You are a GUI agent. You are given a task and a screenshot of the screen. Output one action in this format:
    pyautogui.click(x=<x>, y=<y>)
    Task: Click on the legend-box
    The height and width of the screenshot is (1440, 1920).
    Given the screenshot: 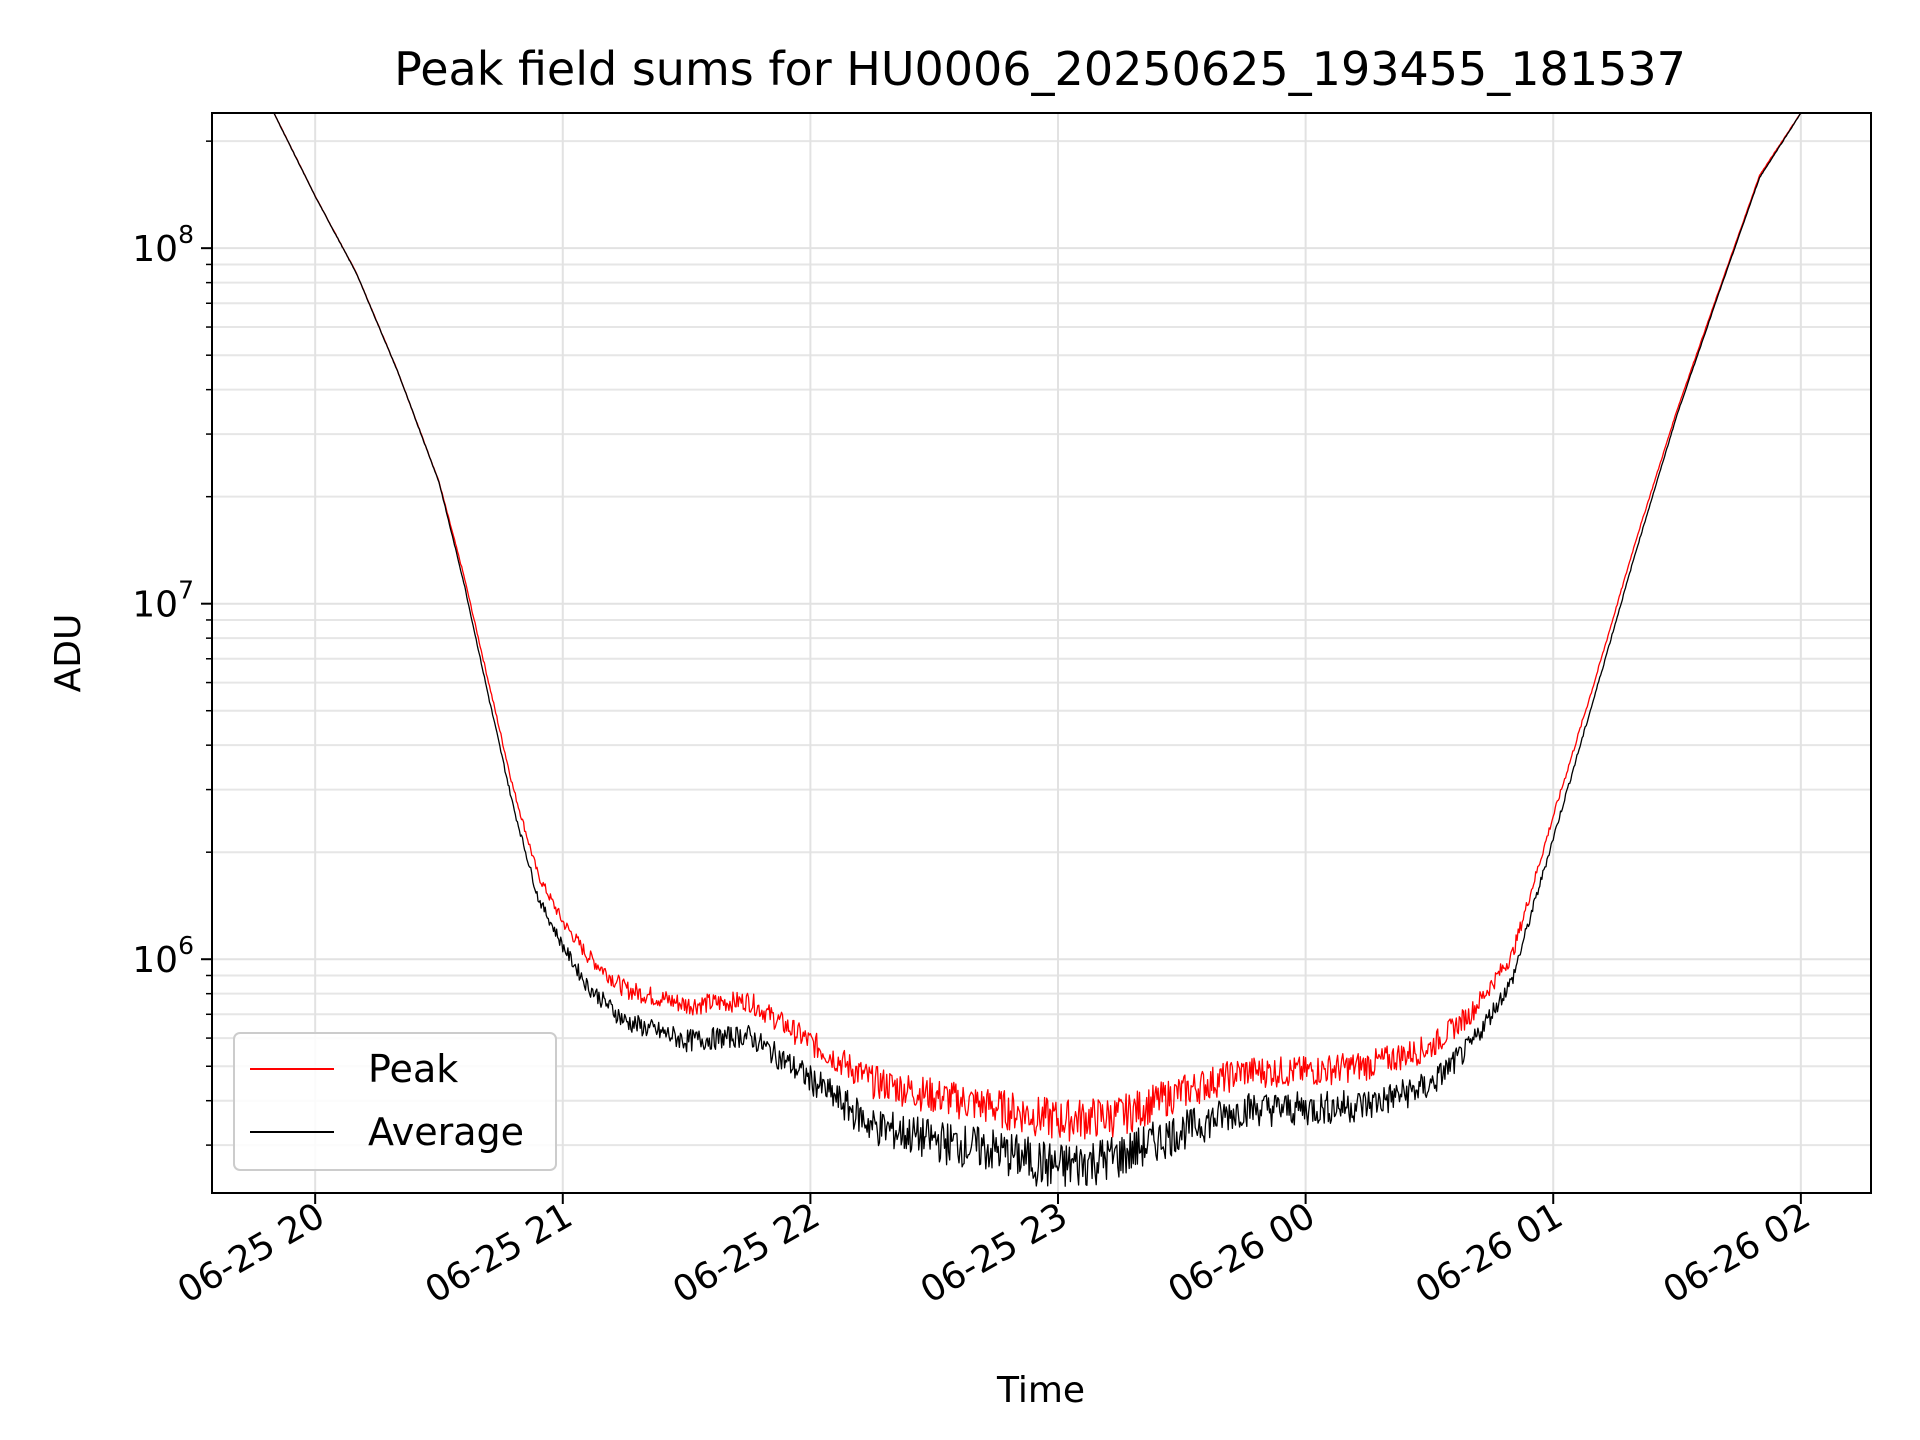 What is the action you would take?
    pyautogui.click(x=395, y=1101)
    